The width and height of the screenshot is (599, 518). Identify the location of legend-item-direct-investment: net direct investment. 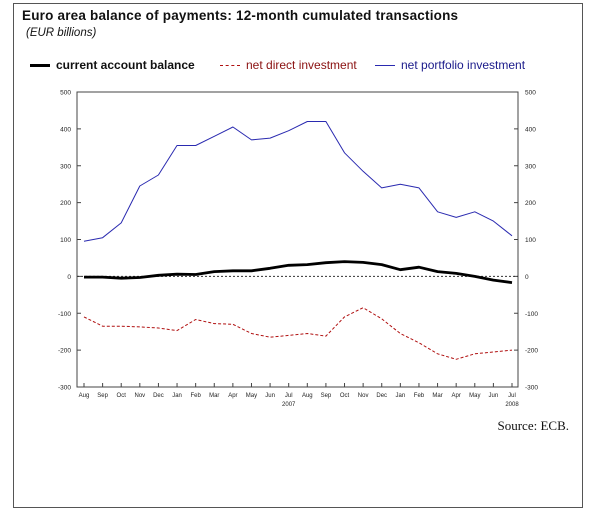
(288, 65).